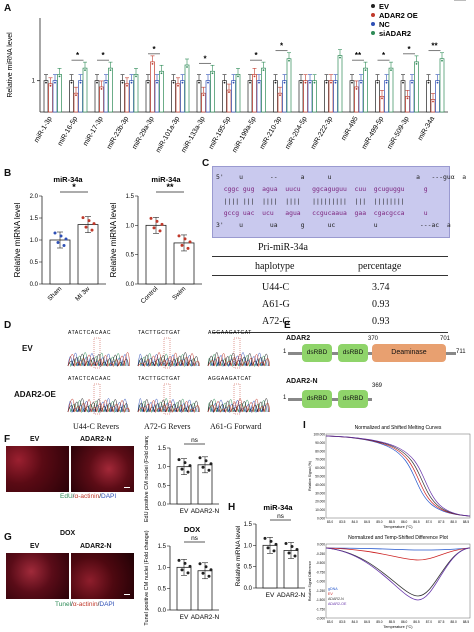 The height and width of the screenshot is (632, 474). What do you see at coordinates (353, 353) in the screenshot?
I see `dsrbd-domain-2: dsRBD` at bounding box center [353, 353].